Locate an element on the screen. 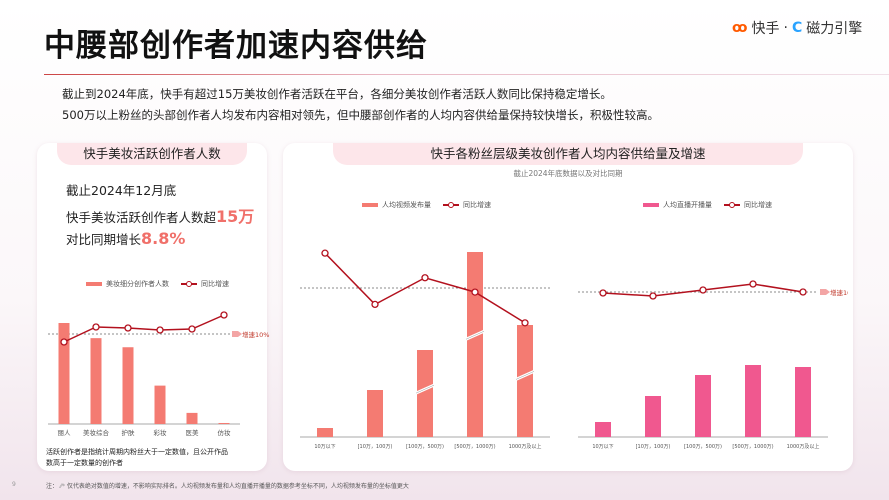 The width and height of the screenshot is (889, 500). page-number: 9 is located at coordinates (14, 484).